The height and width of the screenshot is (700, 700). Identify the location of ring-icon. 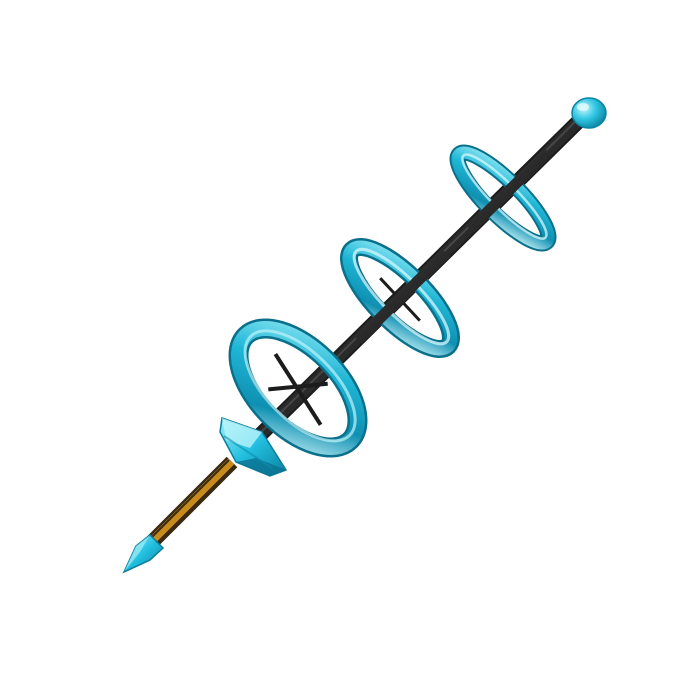
(298, 388).